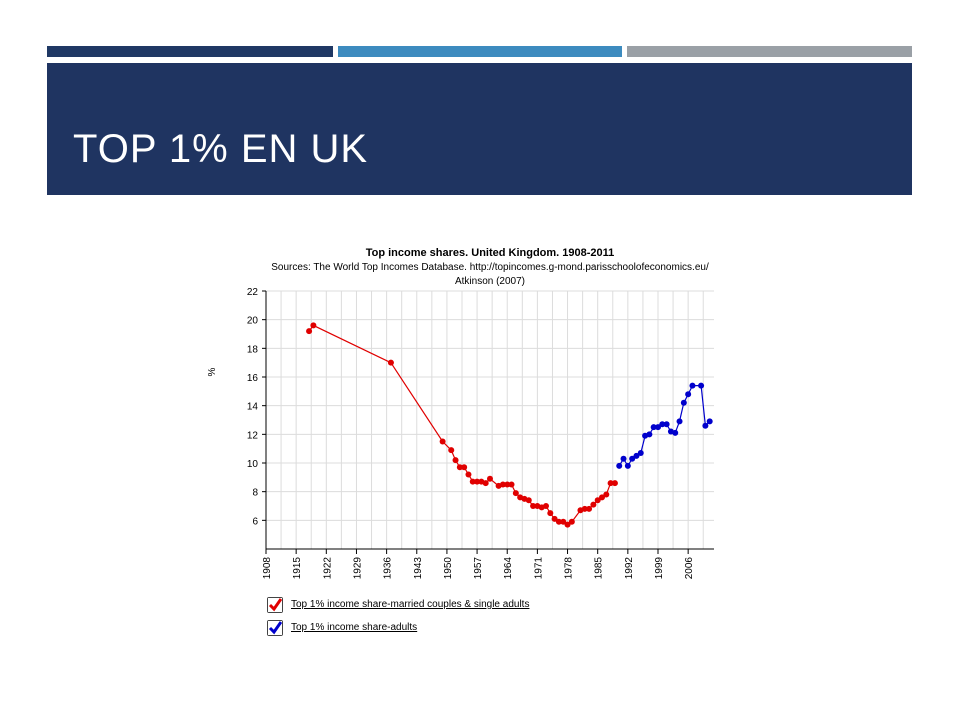 Image resolution: width=960 pixels, height=720 pixels. Describe the element at coordinates (255, 521) in the screenshot. I see `y-tick-label: 6` at that location.